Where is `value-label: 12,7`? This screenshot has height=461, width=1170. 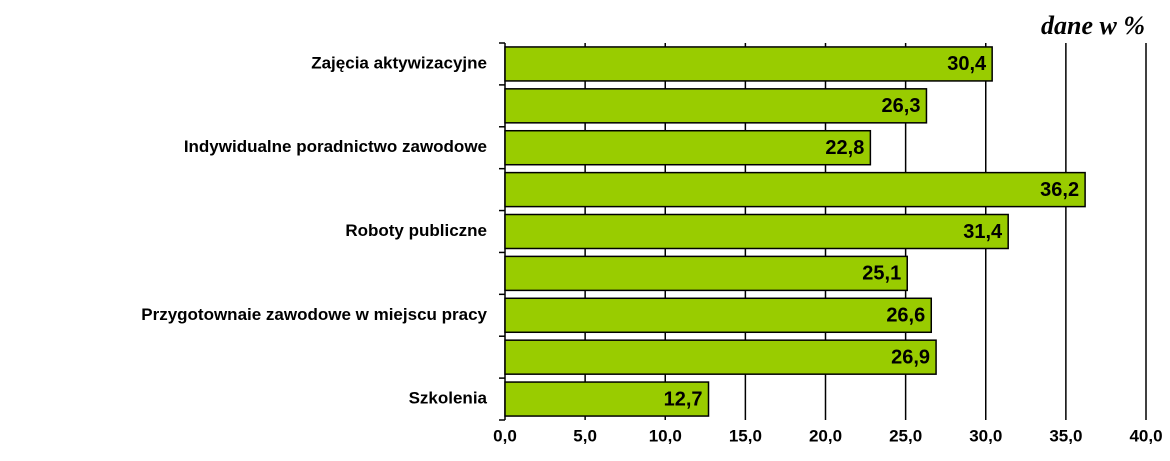 value-label: 12,7 is located at coordinates (683, 399).